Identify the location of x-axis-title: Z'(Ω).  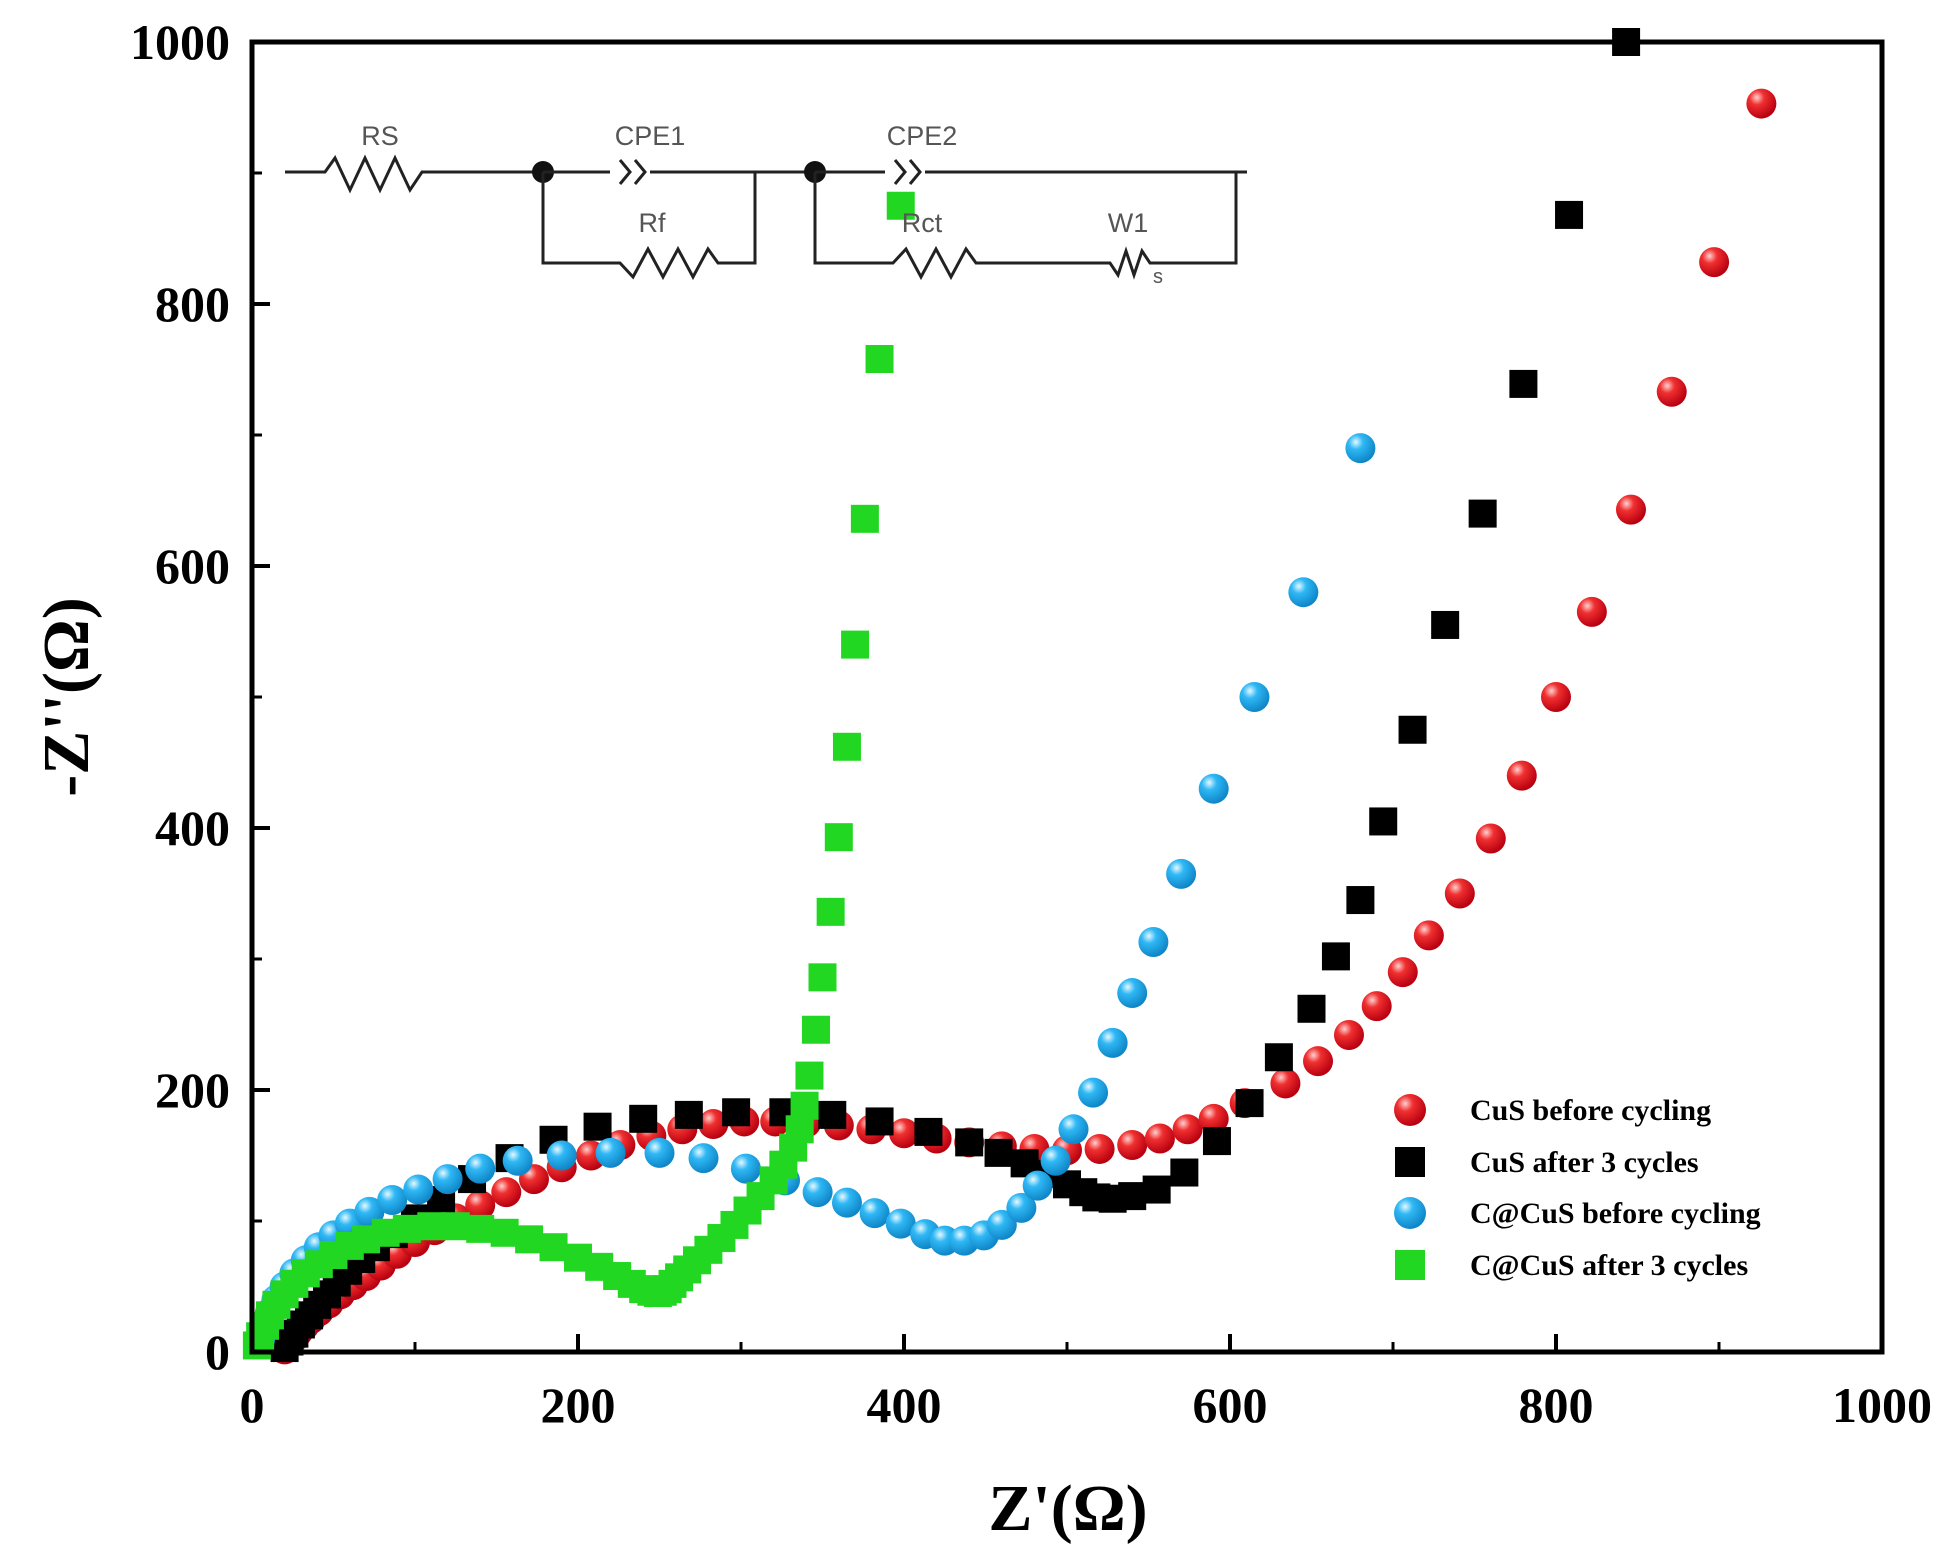
(1067, 1508).